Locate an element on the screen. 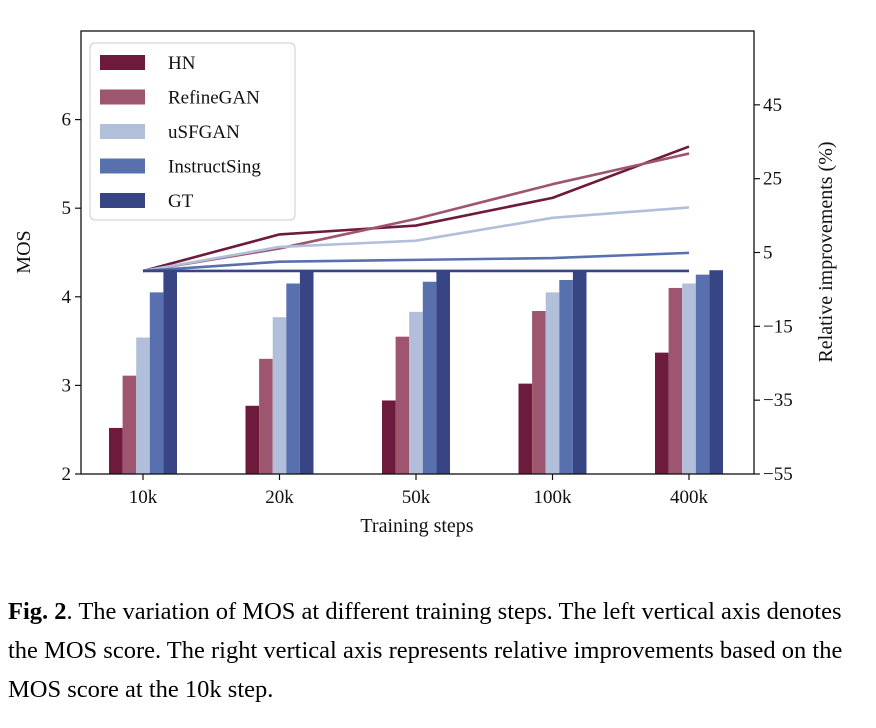  y-tick-label: 4 is located at coordinates (67, 297).